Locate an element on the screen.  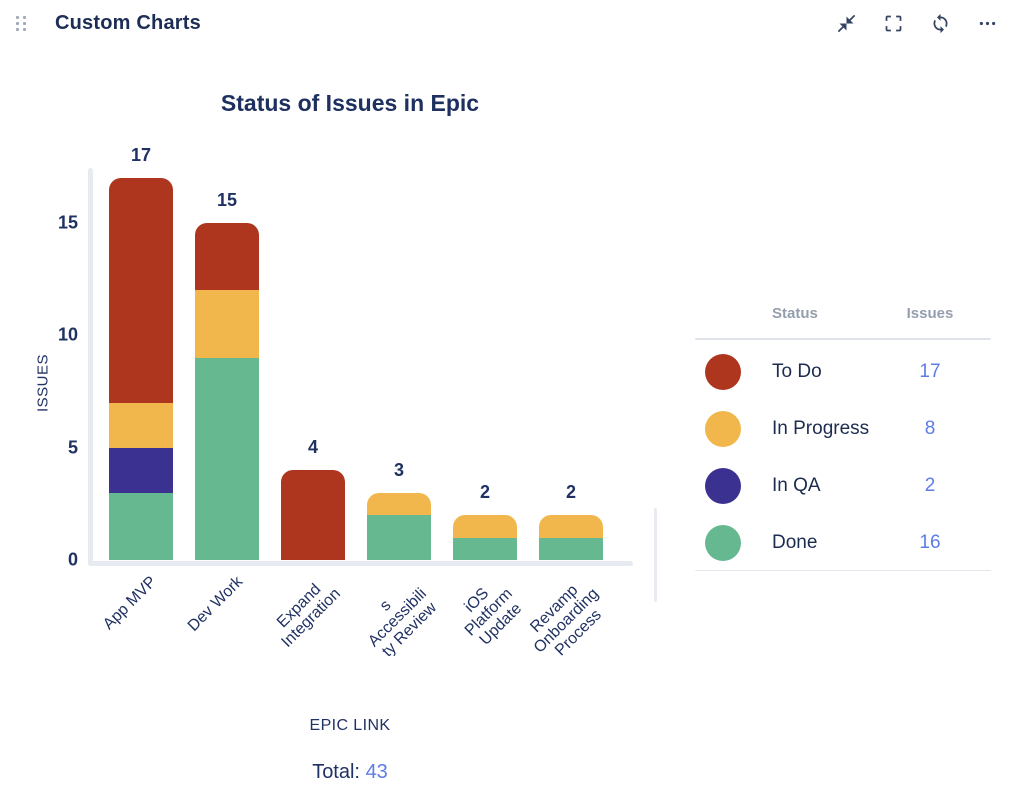
y-axis-ticks: 0 5 10 15 is located at coordinates (49, 360).